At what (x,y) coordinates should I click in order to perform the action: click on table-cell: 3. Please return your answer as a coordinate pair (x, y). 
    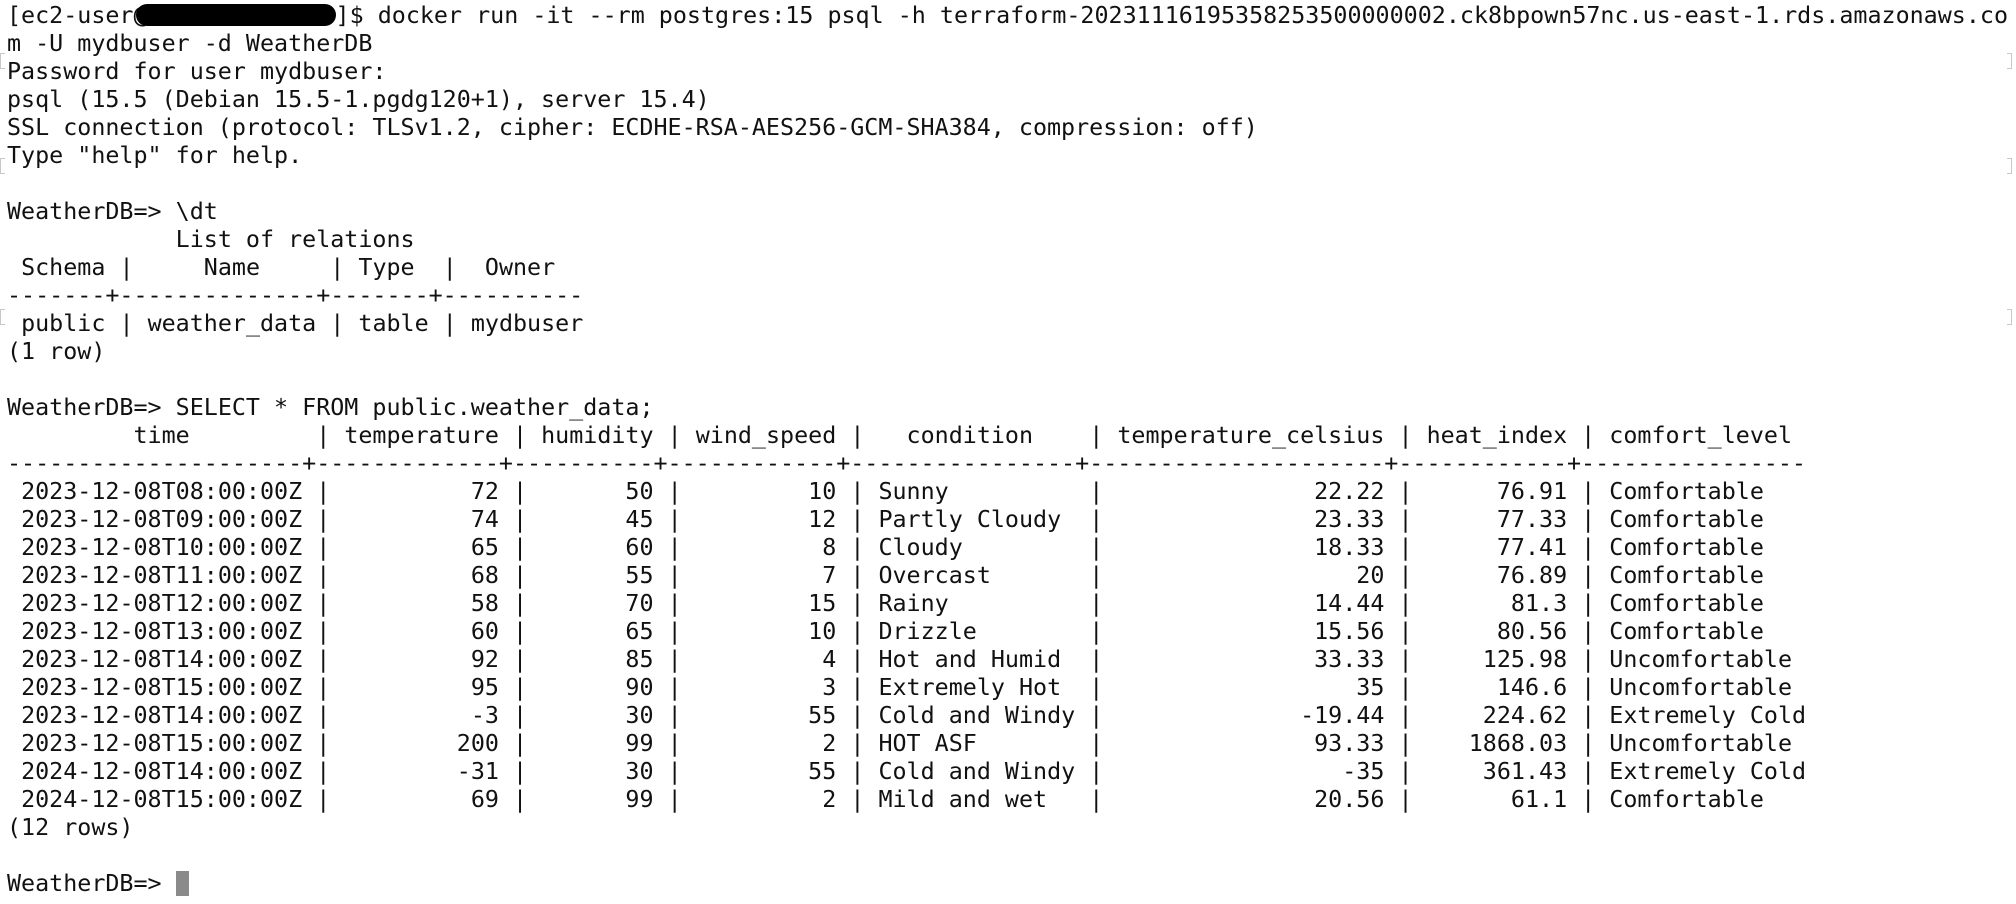
    Looking at the image, I should click on (766, 687).